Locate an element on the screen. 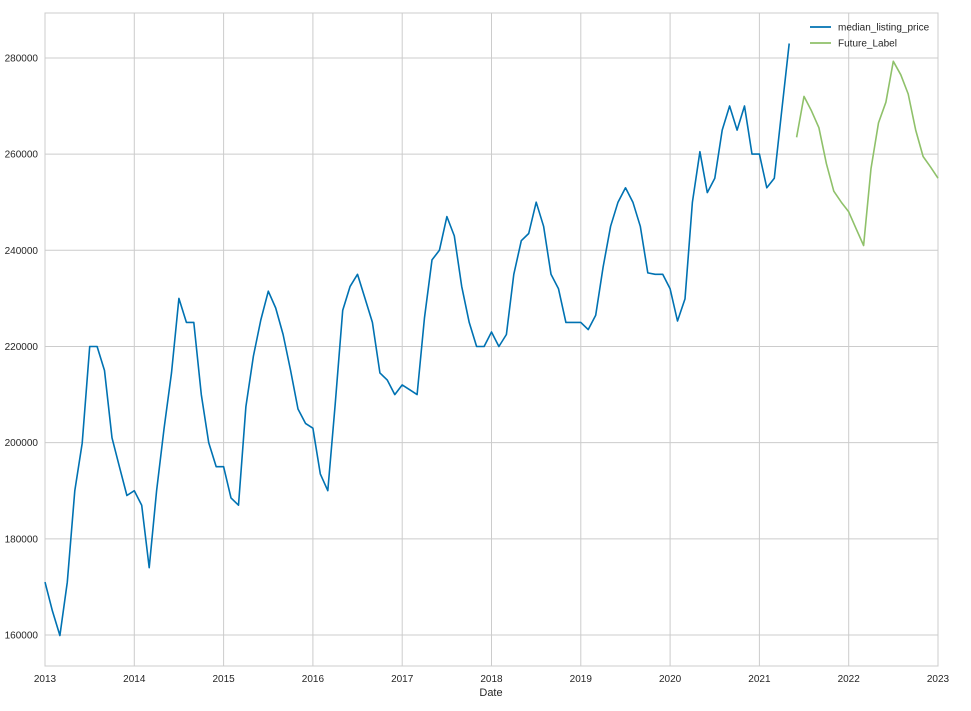  series-line-future-label is located at coordinates (867, 153).